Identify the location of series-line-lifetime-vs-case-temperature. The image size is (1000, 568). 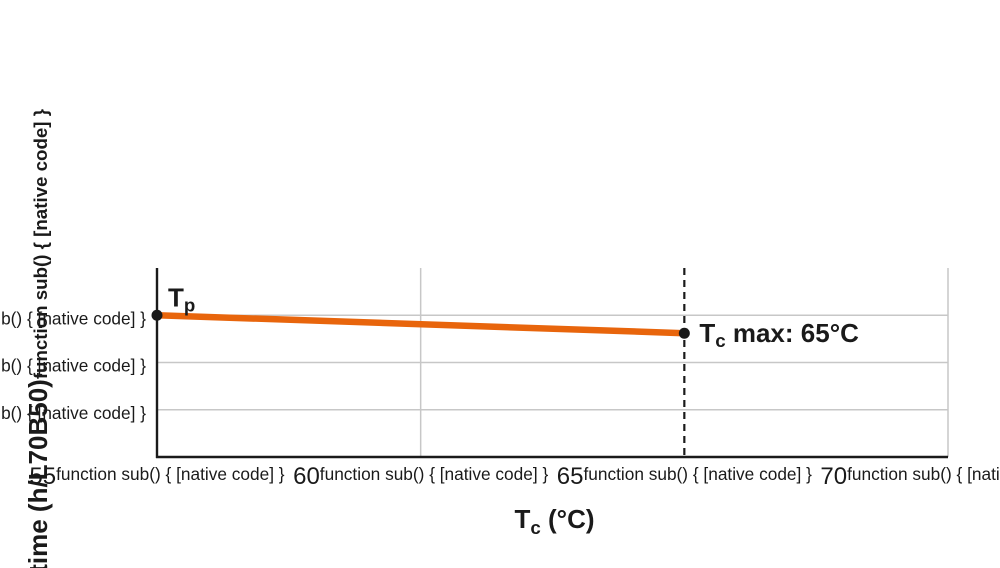
(420, 324).